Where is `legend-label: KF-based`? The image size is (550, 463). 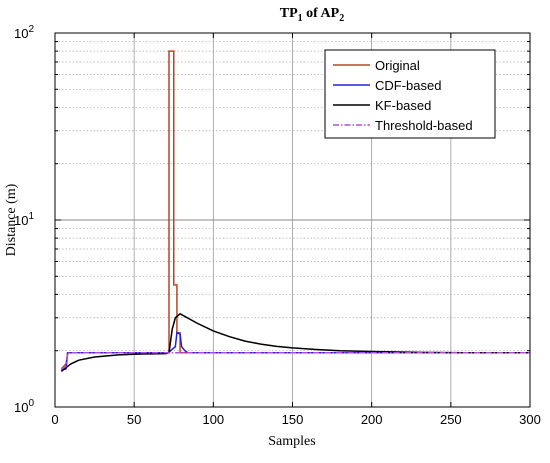
legend-label: KF-based is located at coordinates (403, 105).